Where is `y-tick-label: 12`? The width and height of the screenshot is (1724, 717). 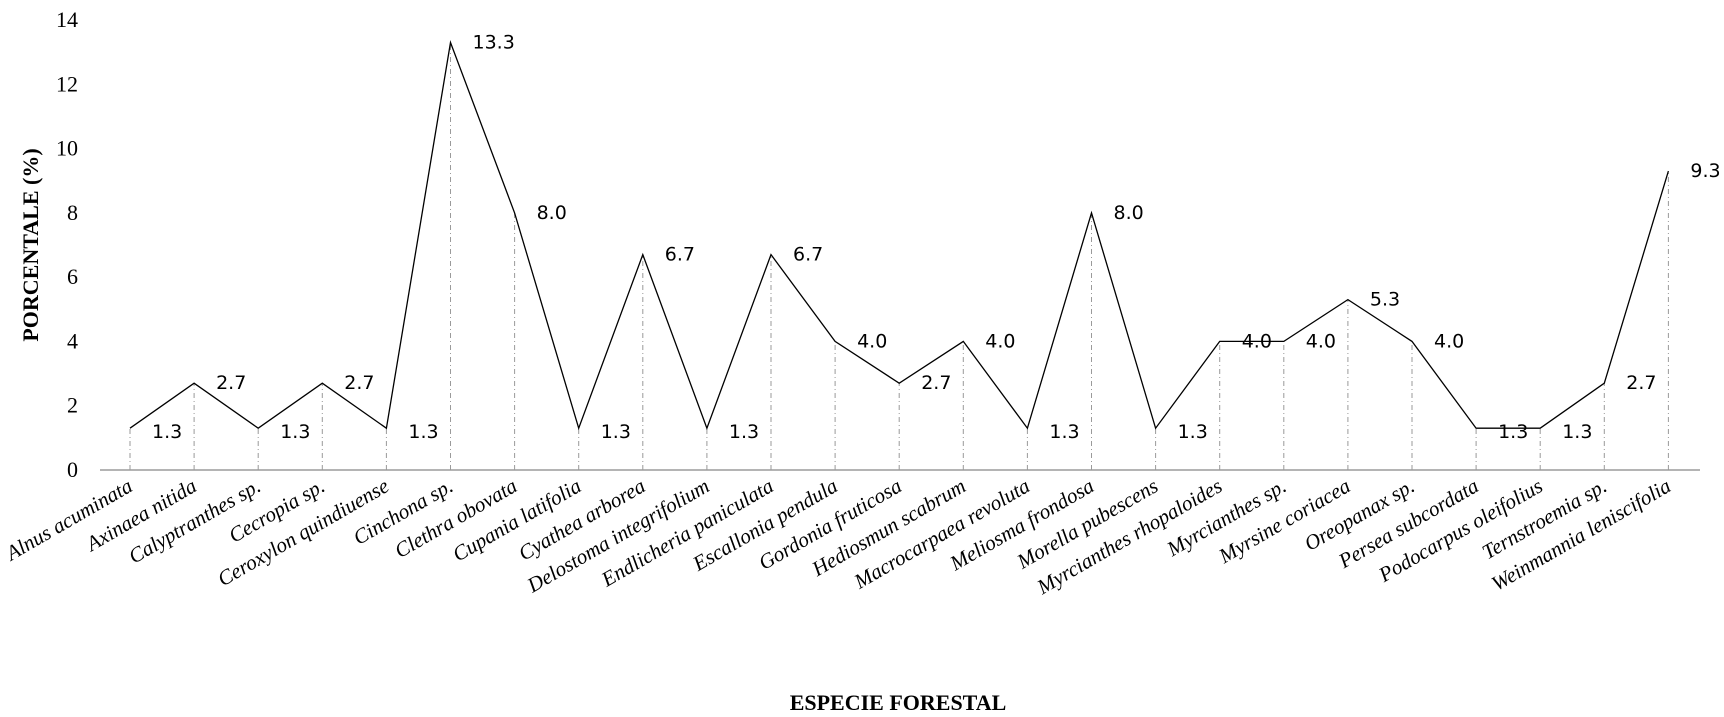 y-tick-label: 12 is located at coordinates (67, 83).